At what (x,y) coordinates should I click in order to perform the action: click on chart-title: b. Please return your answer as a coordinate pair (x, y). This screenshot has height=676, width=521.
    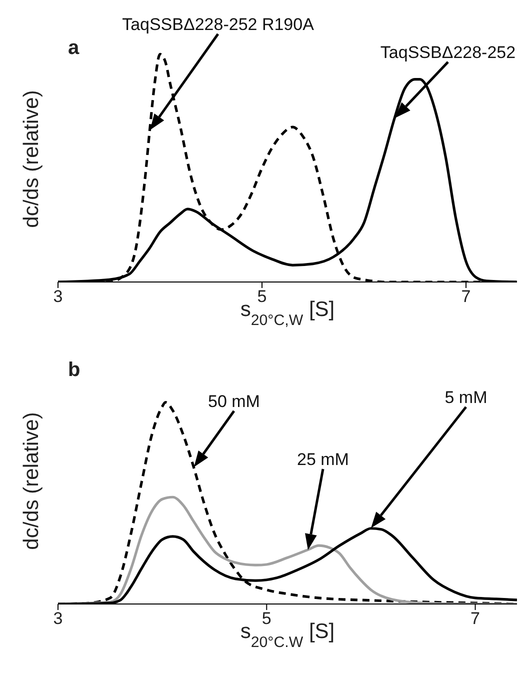
    Looking at the image, I should click on (74, 370).